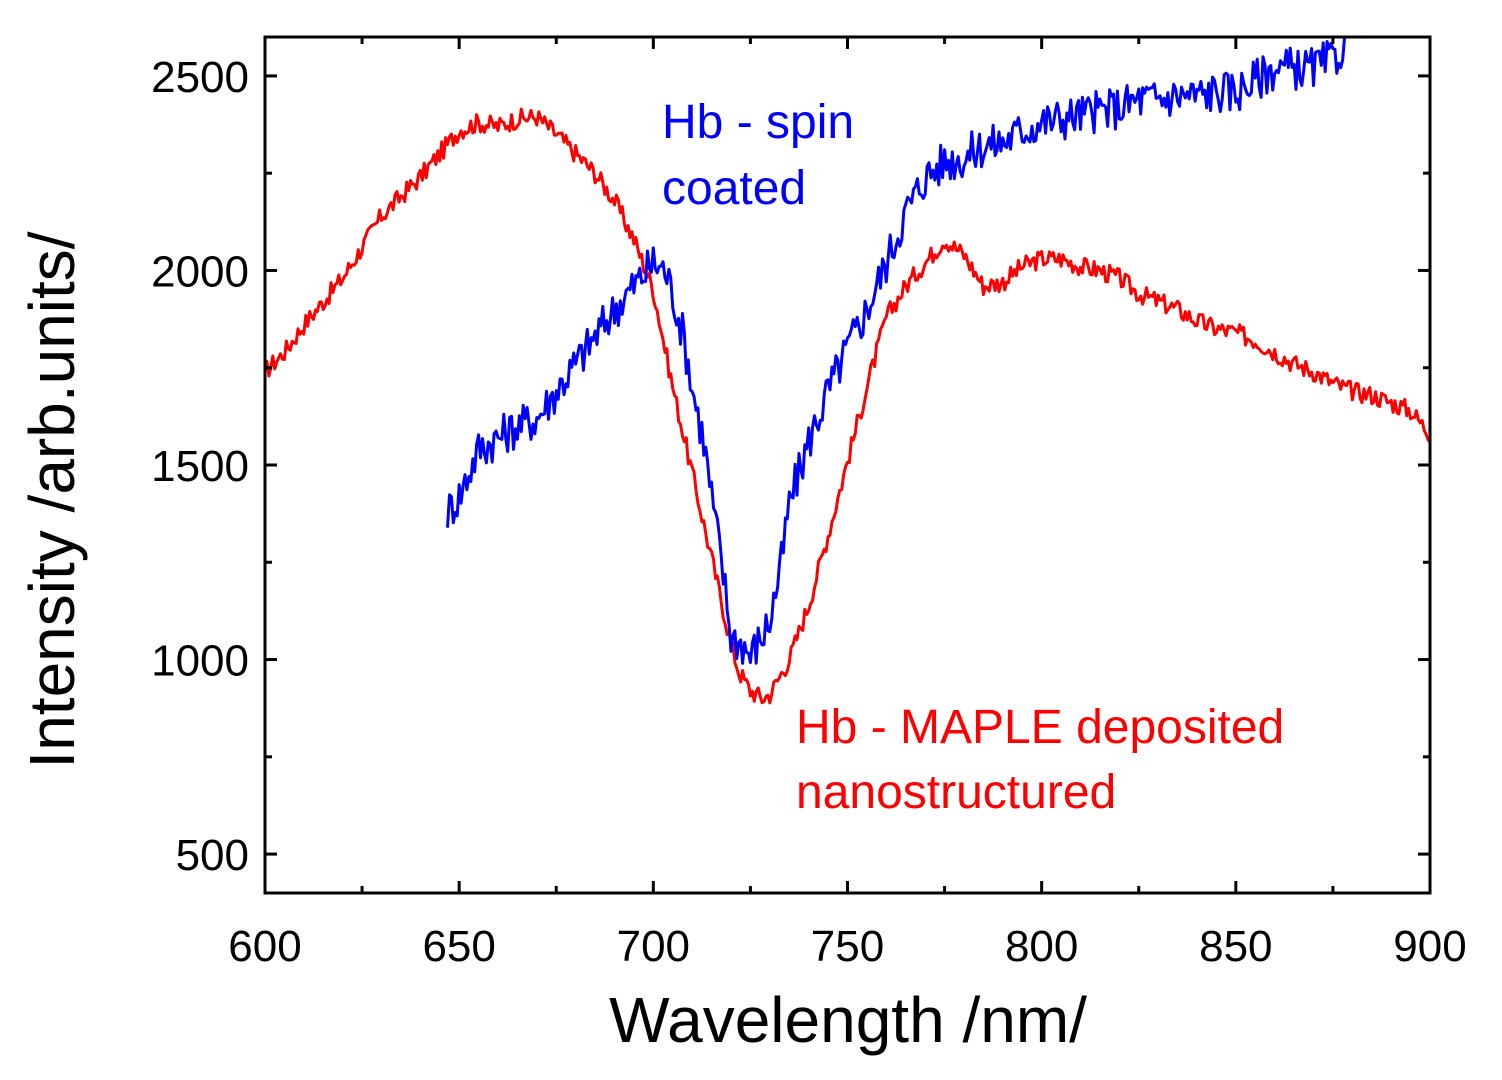  I want to click on annotation-spin-coated-line-1: Hb - spin, so click(758, 122).